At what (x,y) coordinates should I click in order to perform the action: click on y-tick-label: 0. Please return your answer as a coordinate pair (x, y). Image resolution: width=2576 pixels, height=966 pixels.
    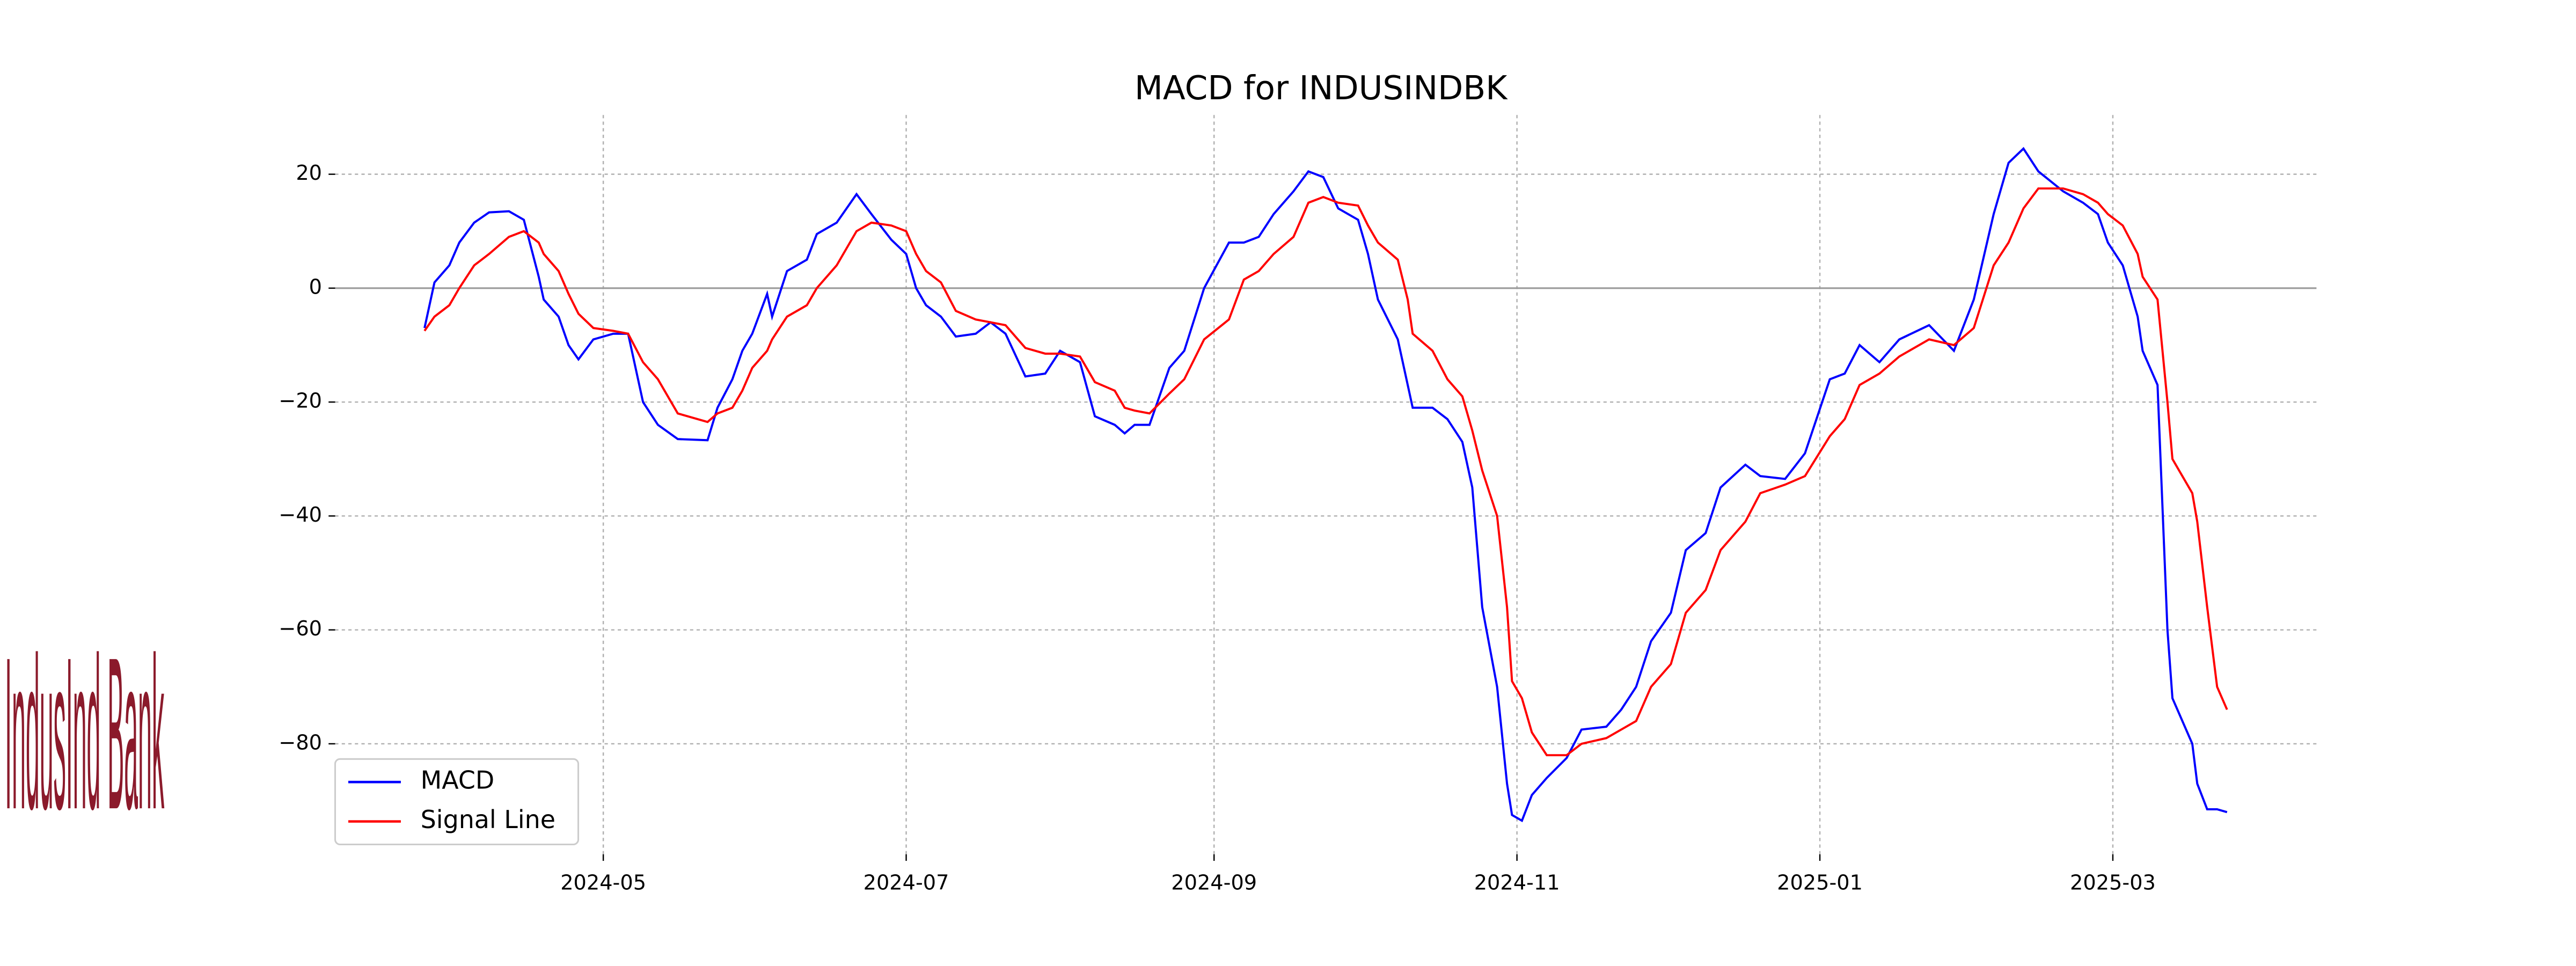
    Looking at the image, I should click on (315, 287).